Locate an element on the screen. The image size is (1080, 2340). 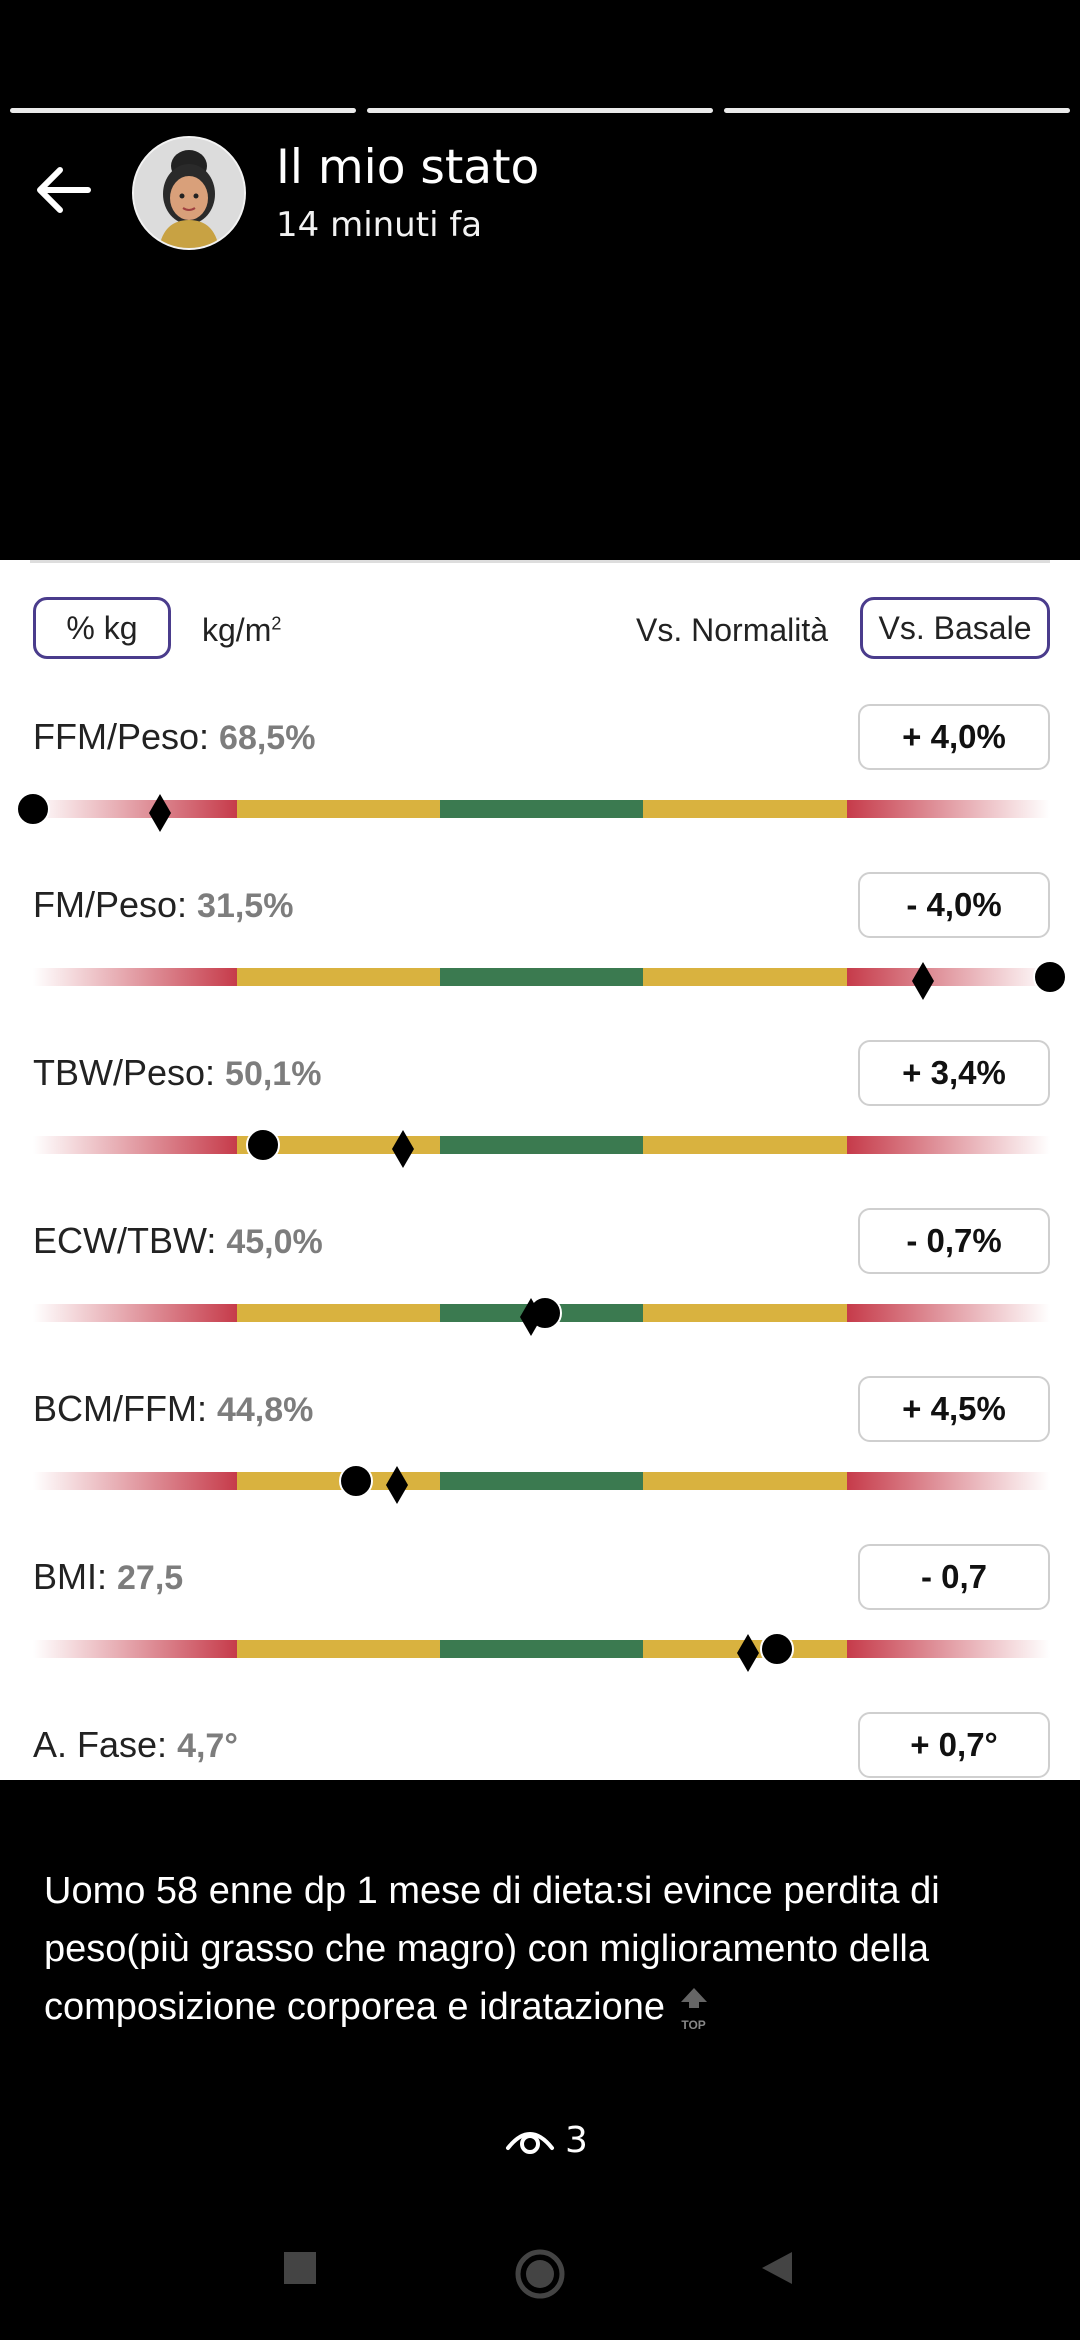
metric-value: 44,8% is located at coordinates (265, 1410).